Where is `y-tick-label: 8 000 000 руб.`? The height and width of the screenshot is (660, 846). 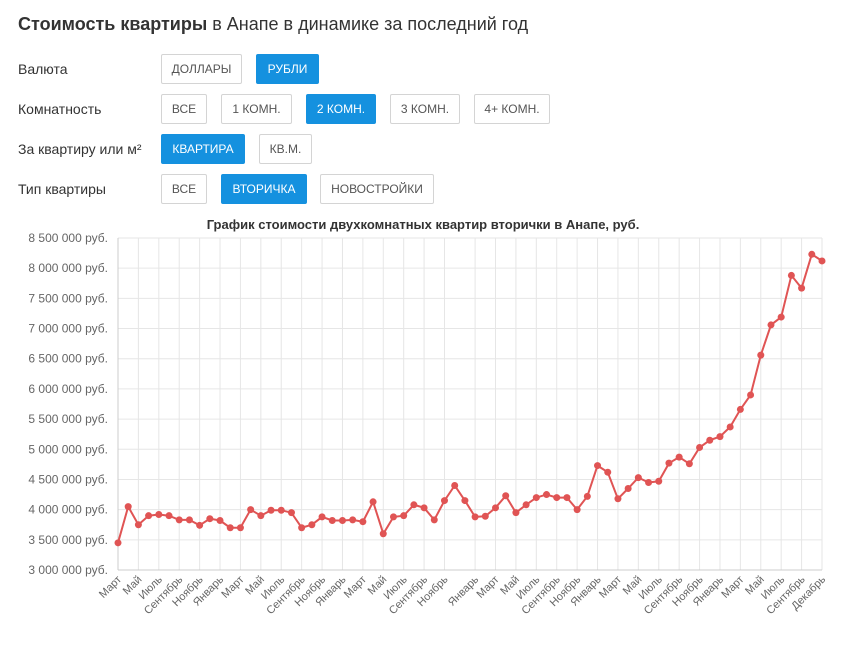 y-tick-label: 8 000 000 руб. is located at coordinates (68, 268).